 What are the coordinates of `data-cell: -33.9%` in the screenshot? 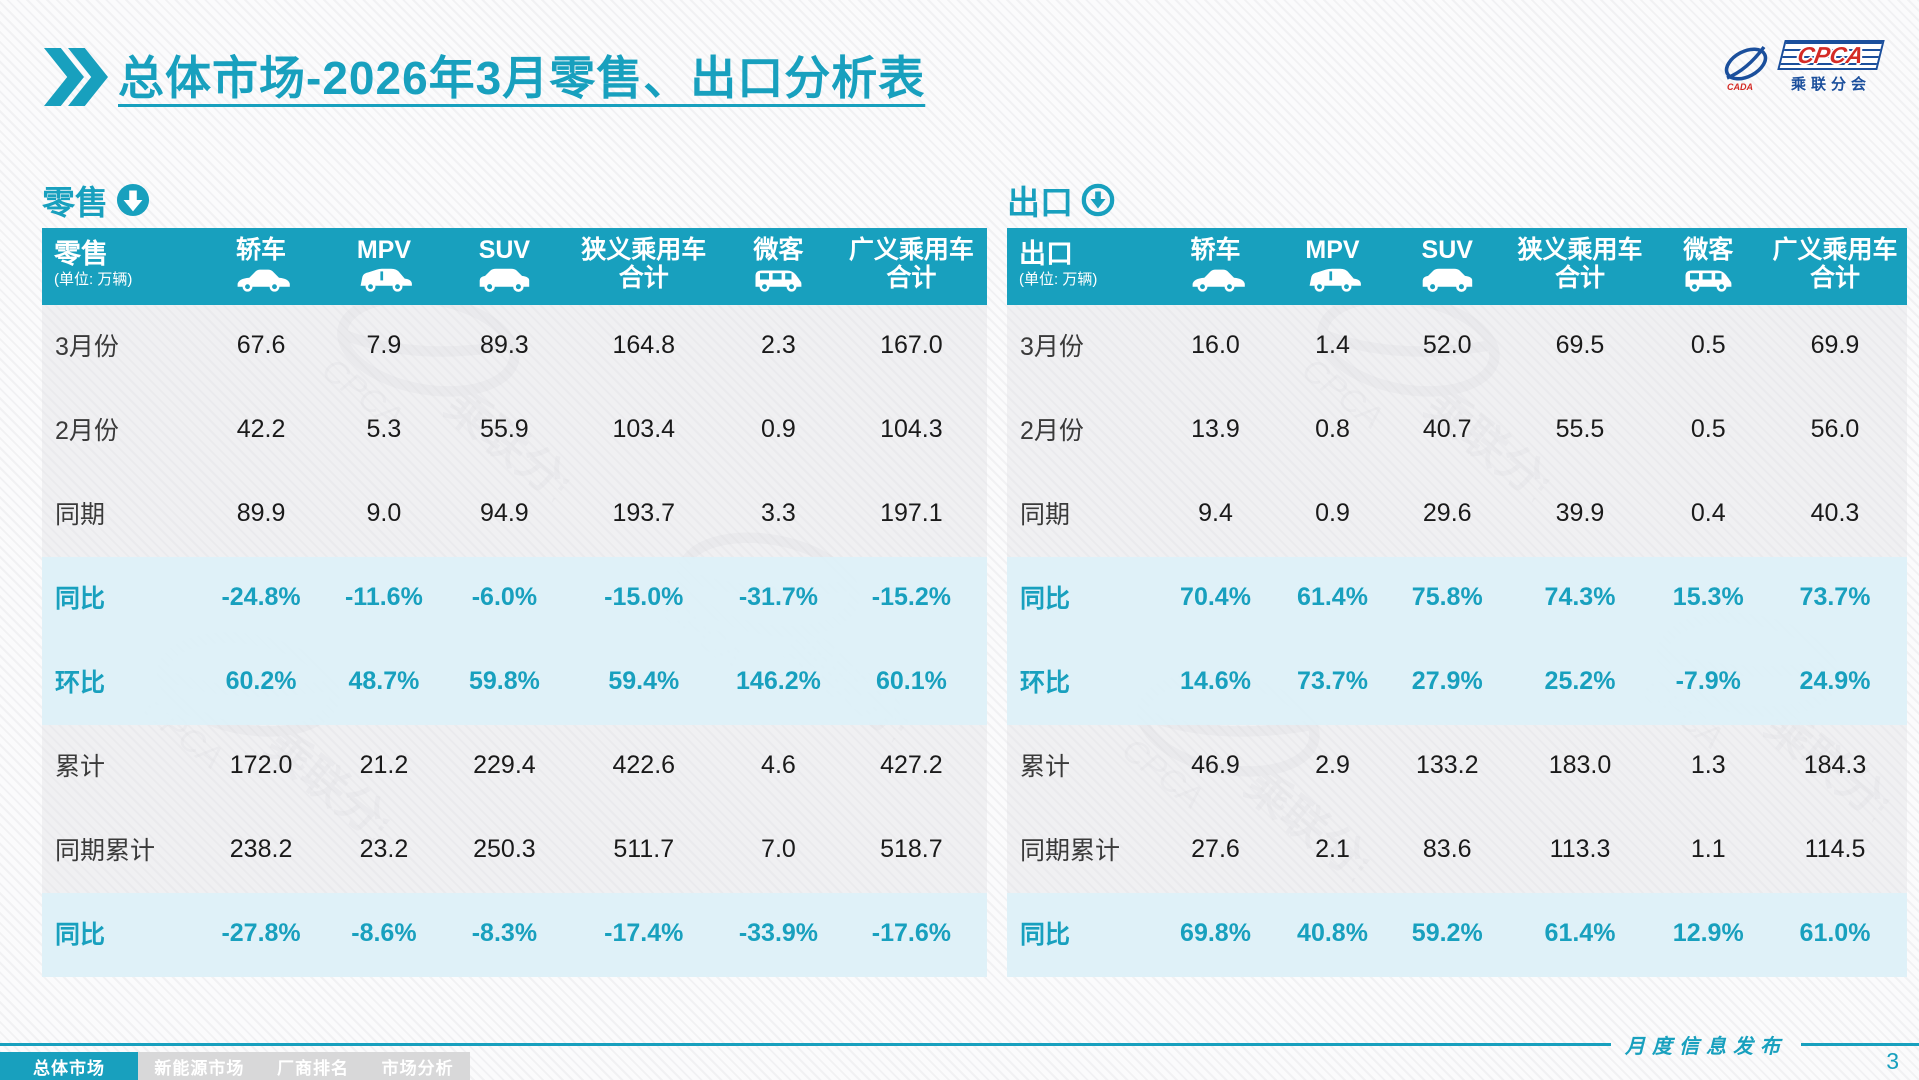 It's located at (781, 935).